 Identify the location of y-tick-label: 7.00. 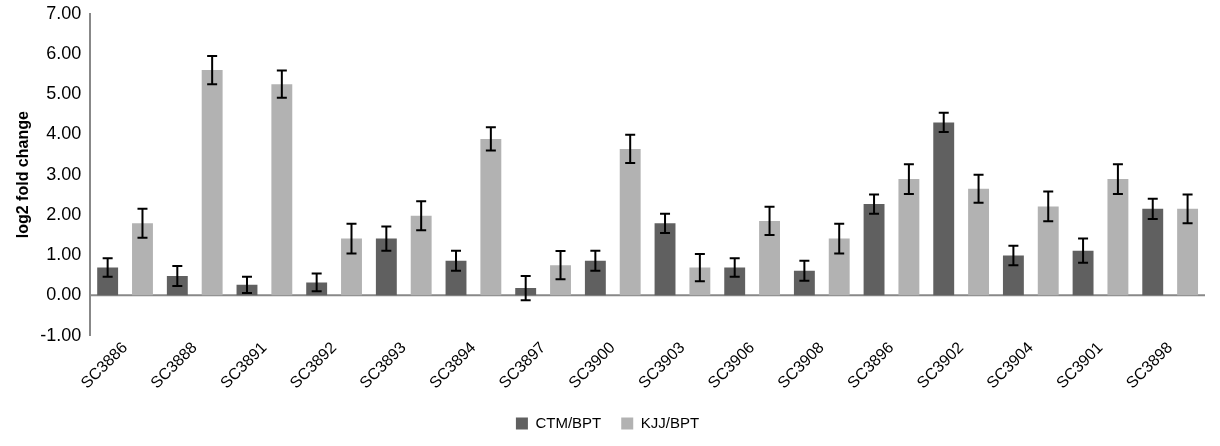
(64, 12).